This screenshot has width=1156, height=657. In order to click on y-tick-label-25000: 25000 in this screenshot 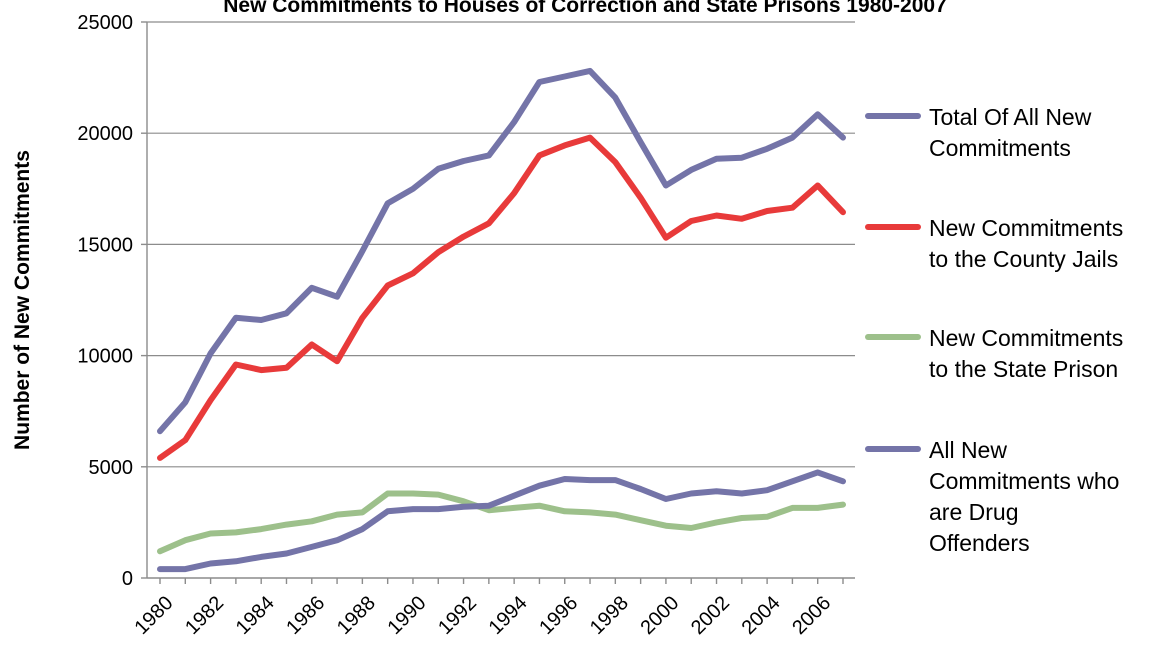, I will do `click(105, 23)`.